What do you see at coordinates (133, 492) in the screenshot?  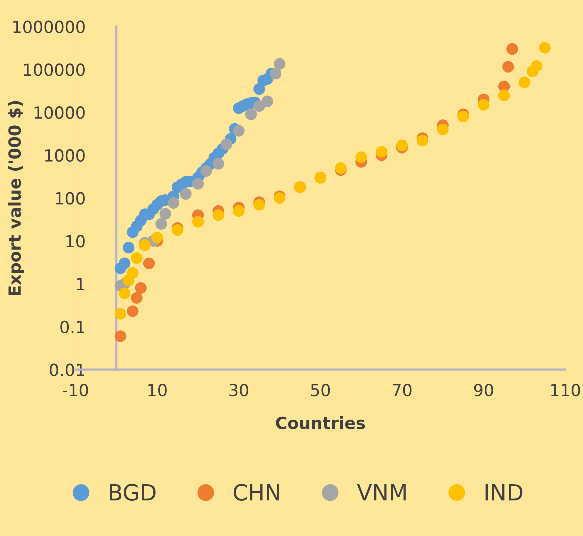 I see `legend-label: BGD` at bounding box center [133, 492].